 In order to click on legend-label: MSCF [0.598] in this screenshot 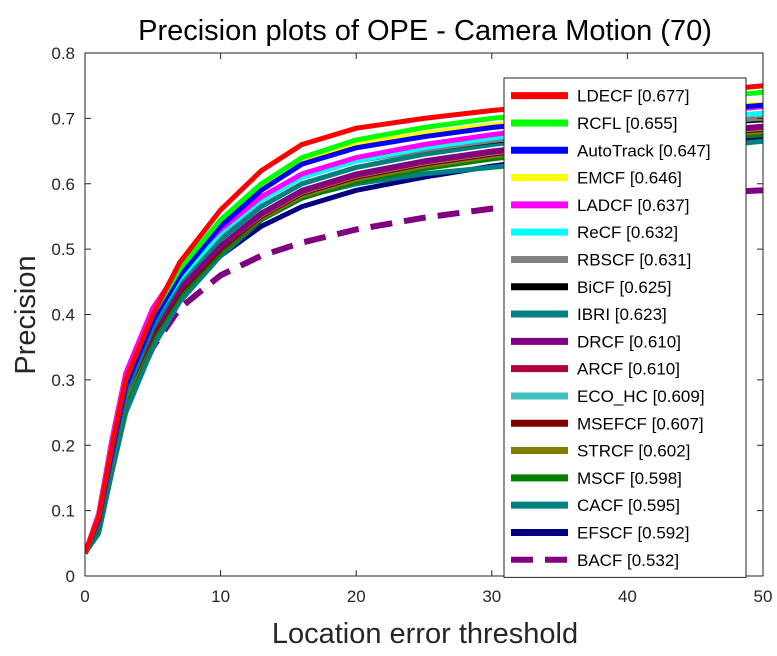, I will do `click(629, 478)`.